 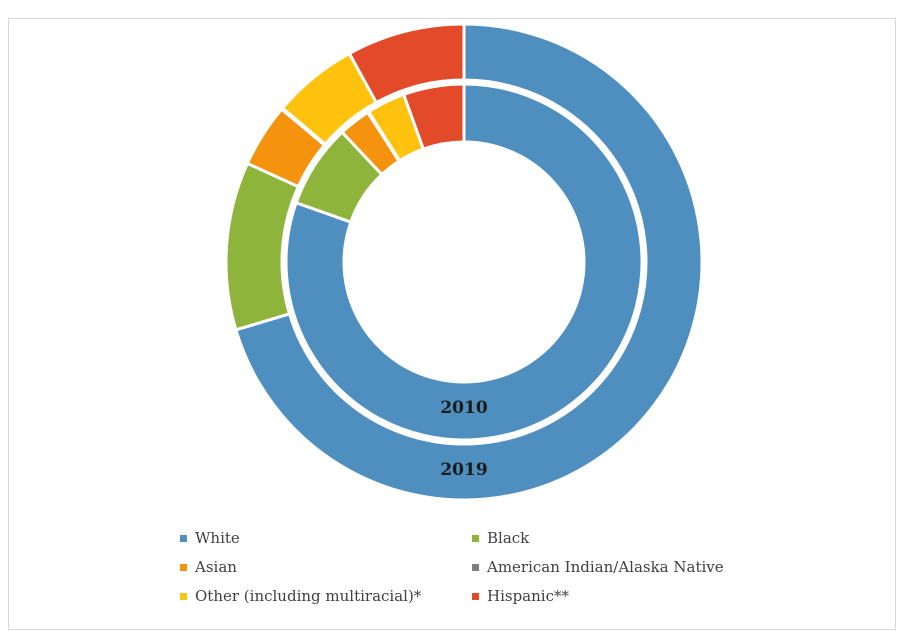 What do you see at coordinates (508, 538) in the screenshot?
I see `legend-label-black: Black` at bounding box center [508, 538].